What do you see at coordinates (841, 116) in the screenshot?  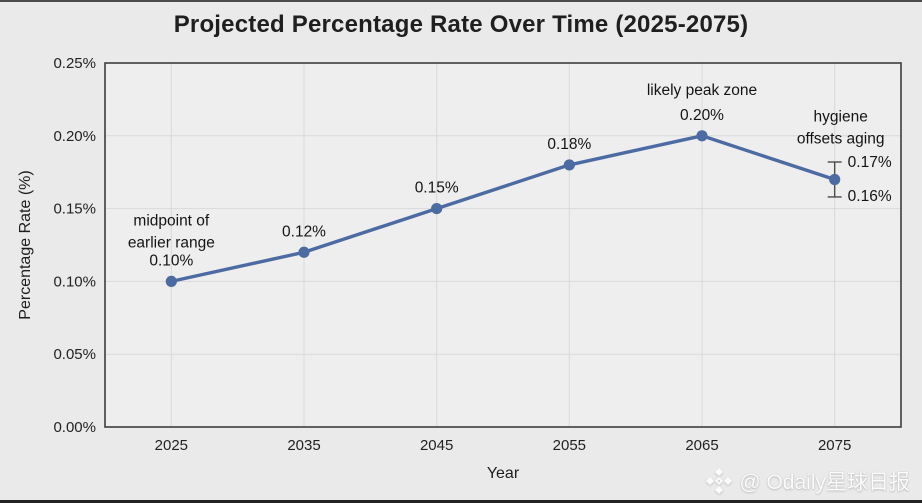 I see `annotation-hygiene: hygiene` at bounding box center [841, 116].